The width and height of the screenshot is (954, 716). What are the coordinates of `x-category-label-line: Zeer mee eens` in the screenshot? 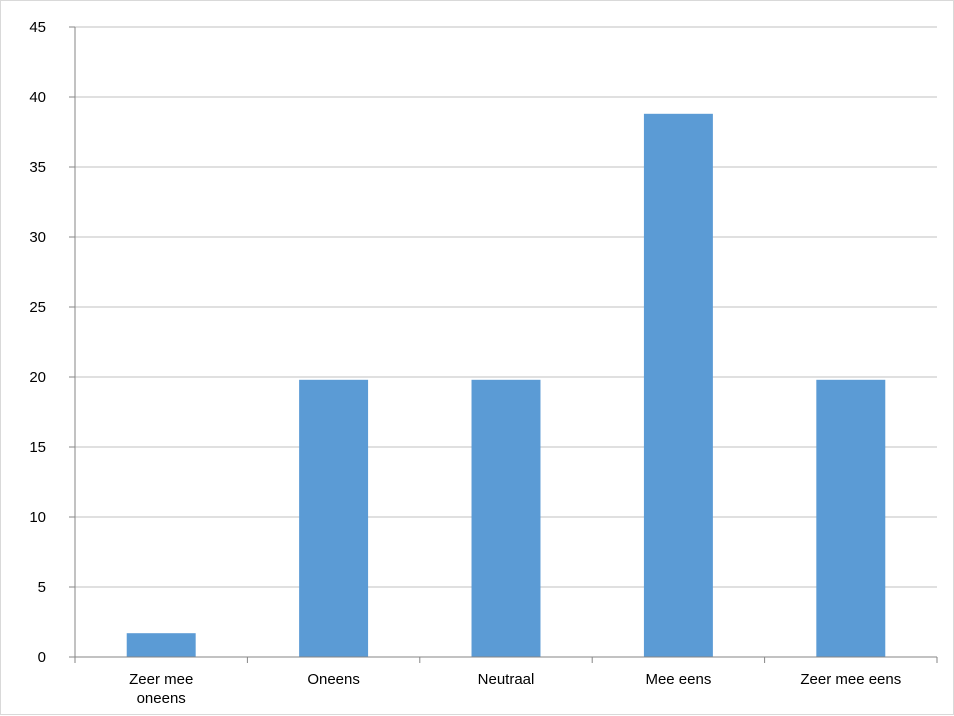 It's located at (850, 679).